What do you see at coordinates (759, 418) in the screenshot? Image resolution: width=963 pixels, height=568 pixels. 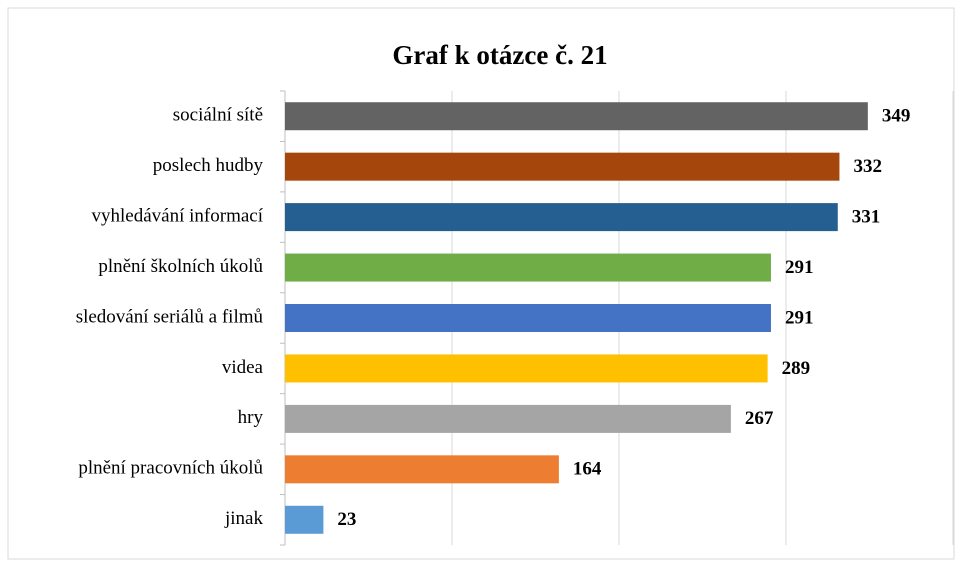 I see `value-label: 267` at bounding box center [759, 418].